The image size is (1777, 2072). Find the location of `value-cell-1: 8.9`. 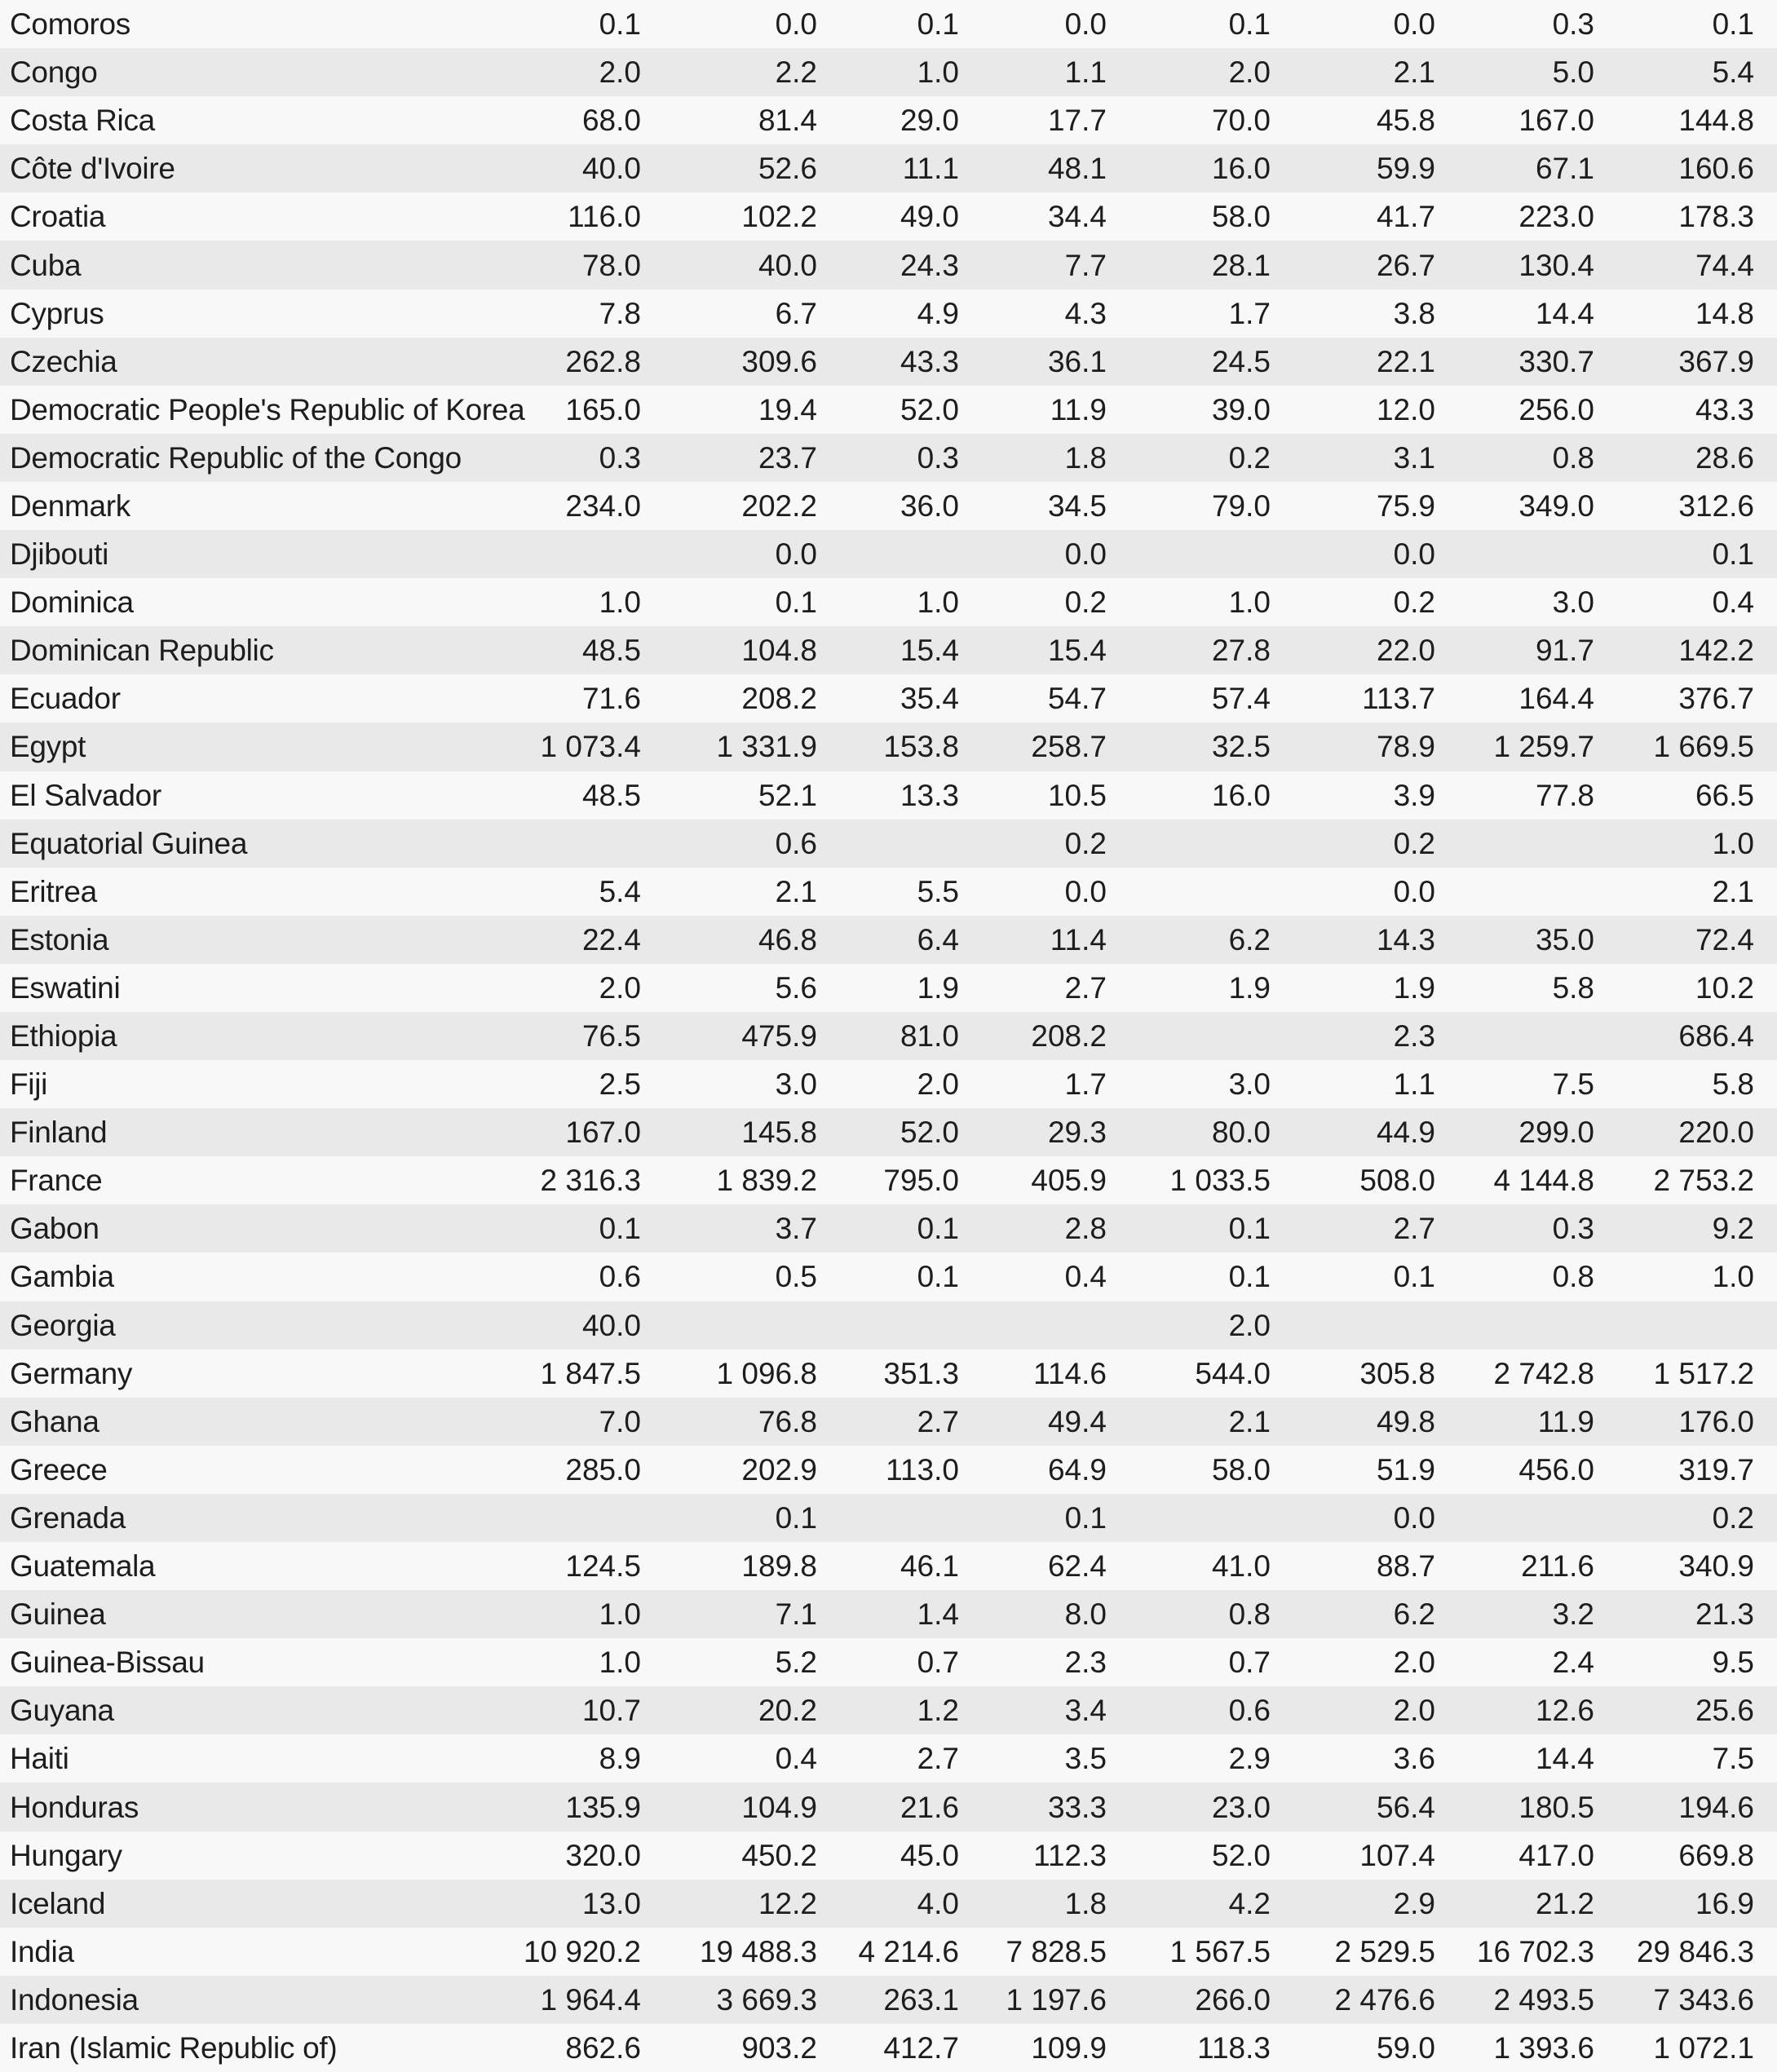

value-cell-1: 8.9 is located at coordinates (620, 1759).